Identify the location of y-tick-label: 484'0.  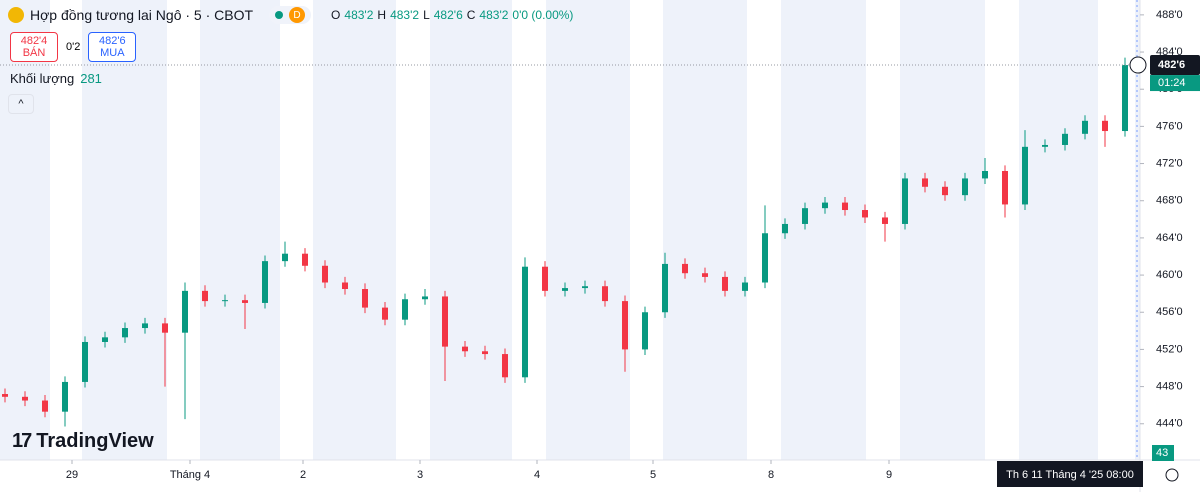
(1169, 52).